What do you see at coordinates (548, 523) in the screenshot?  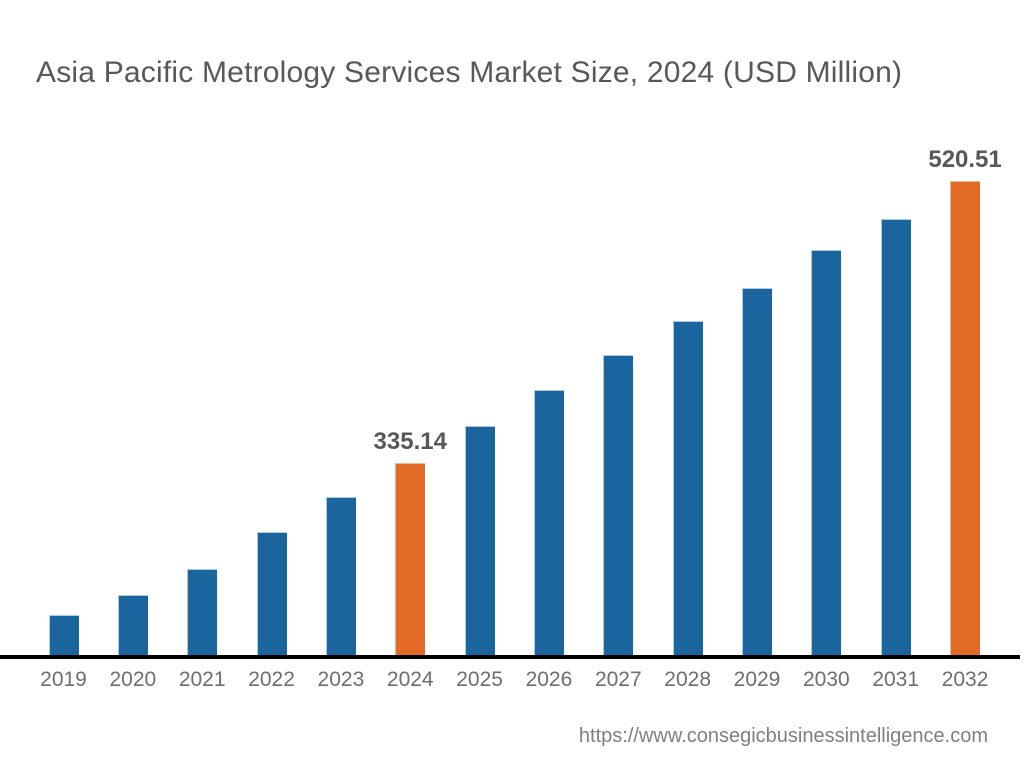 I see `bar-2026` at bounding box center [548, 523].